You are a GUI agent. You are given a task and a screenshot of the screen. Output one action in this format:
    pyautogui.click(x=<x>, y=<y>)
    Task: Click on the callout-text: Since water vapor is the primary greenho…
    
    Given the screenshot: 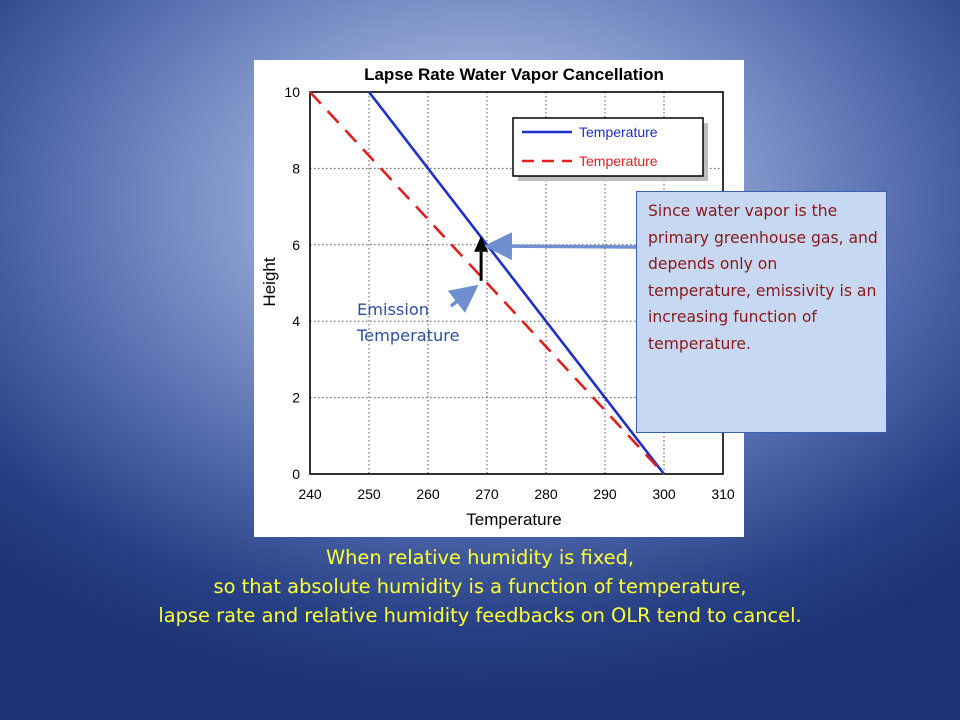 What is the action you would take?
    pyautogui.click(x=763, y=277)
    